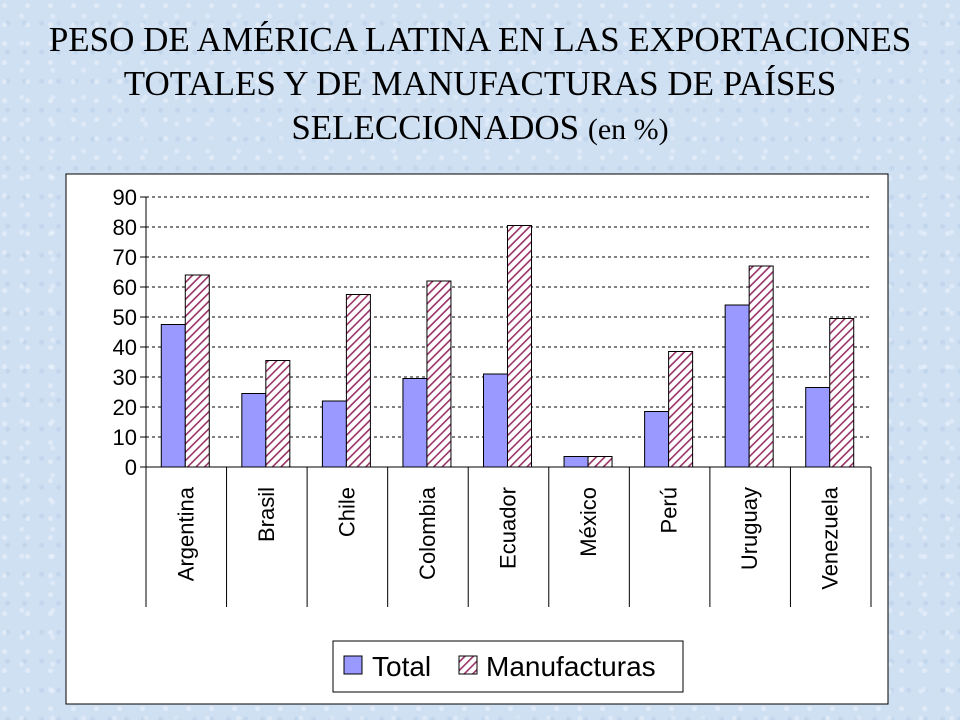 The width and height of the screenshot is (960, 720). I want to click on bar-manufacturas-colombia, so click(439, 374).